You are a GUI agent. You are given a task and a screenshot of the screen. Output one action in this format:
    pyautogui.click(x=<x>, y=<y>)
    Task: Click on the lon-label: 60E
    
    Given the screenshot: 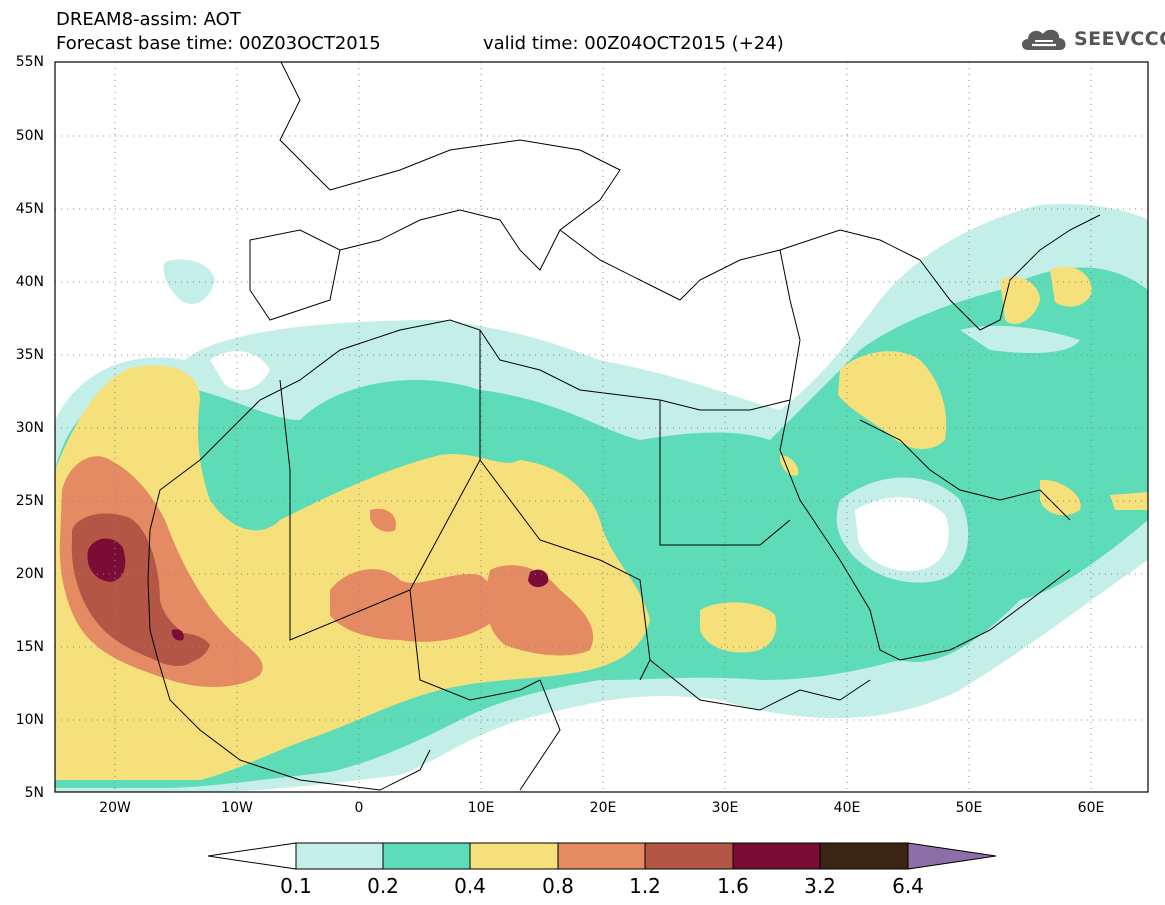 What is the action you would take?
    pyautogui.click(x=1091, y=808)
    